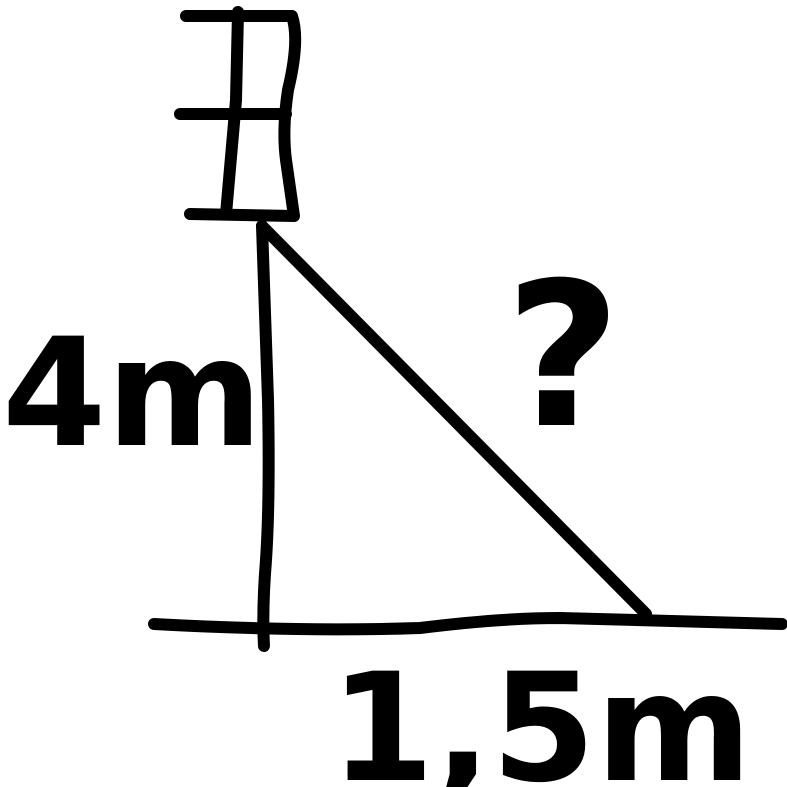  What do you see at coordinates (132, 394) in the screenshot?
I see `height-label: 4m` at bounding box center [132, 394].